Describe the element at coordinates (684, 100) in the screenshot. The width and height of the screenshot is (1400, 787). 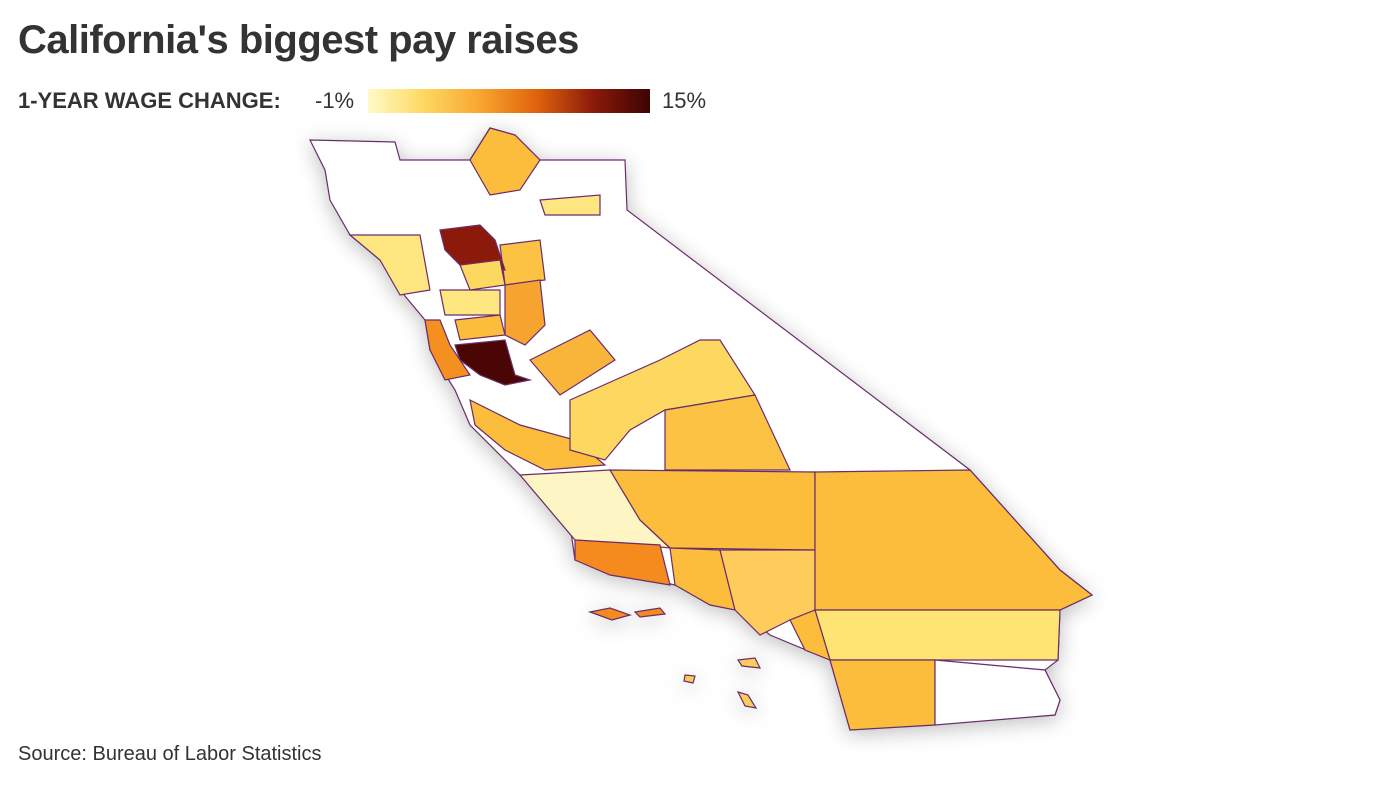
I see `legend-max: 15%` at that location.